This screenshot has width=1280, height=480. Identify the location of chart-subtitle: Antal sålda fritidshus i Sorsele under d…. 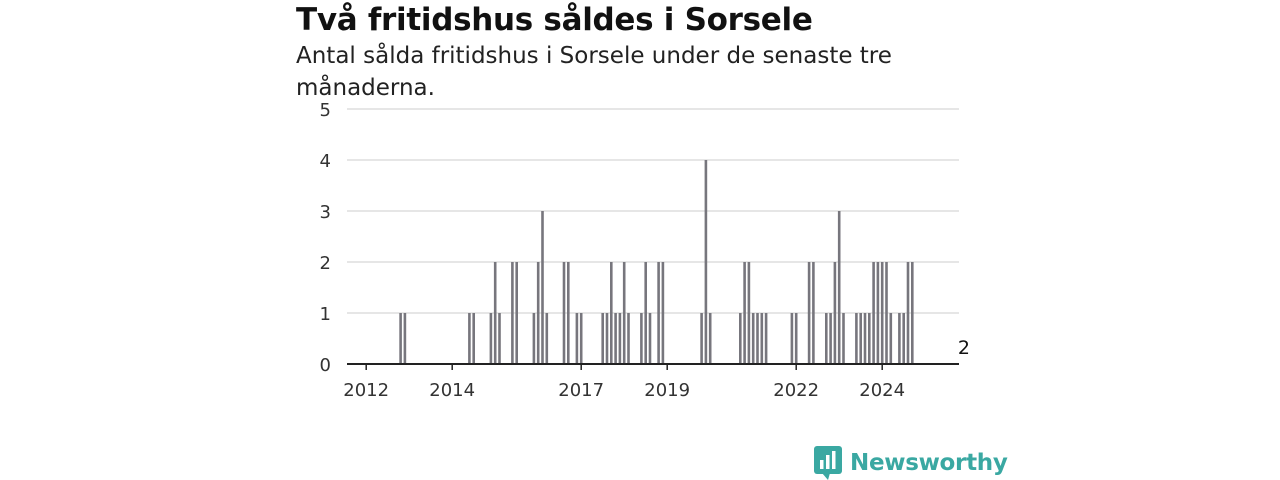
(594, 72).